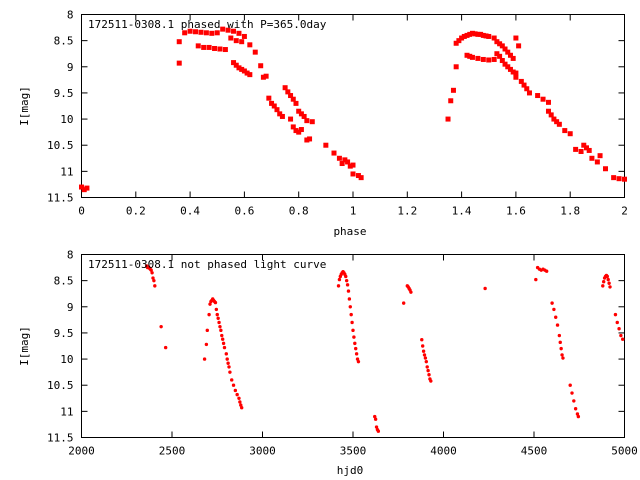  I want to click on y-axis-label: I[mag], so click(24, 106).